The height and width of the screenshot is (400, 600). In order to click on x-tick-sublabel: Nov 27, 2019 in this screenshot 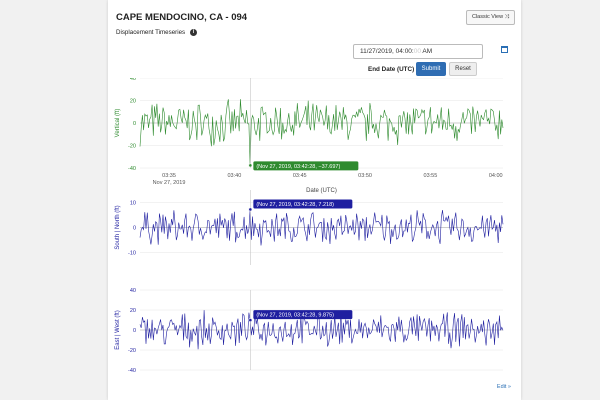, I will do `click(169, 183)`.